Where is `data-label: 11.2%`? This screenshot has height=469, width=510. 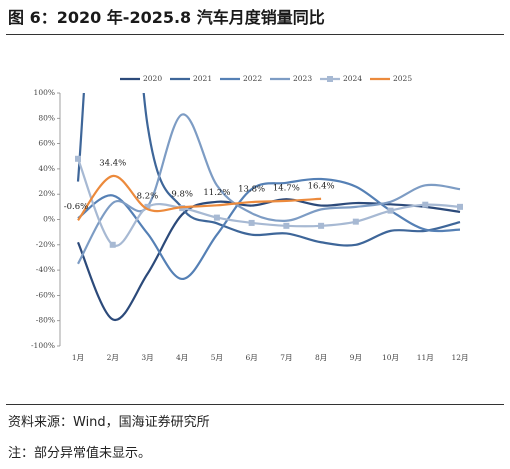
data-label: 11.2% is located at coordinates (216, 193).